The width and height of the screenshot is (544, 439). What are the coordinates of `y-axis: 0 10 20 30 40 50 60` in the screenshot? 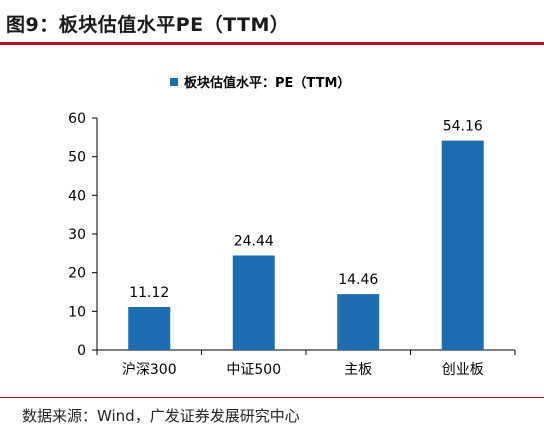 It's located at (83, 235).